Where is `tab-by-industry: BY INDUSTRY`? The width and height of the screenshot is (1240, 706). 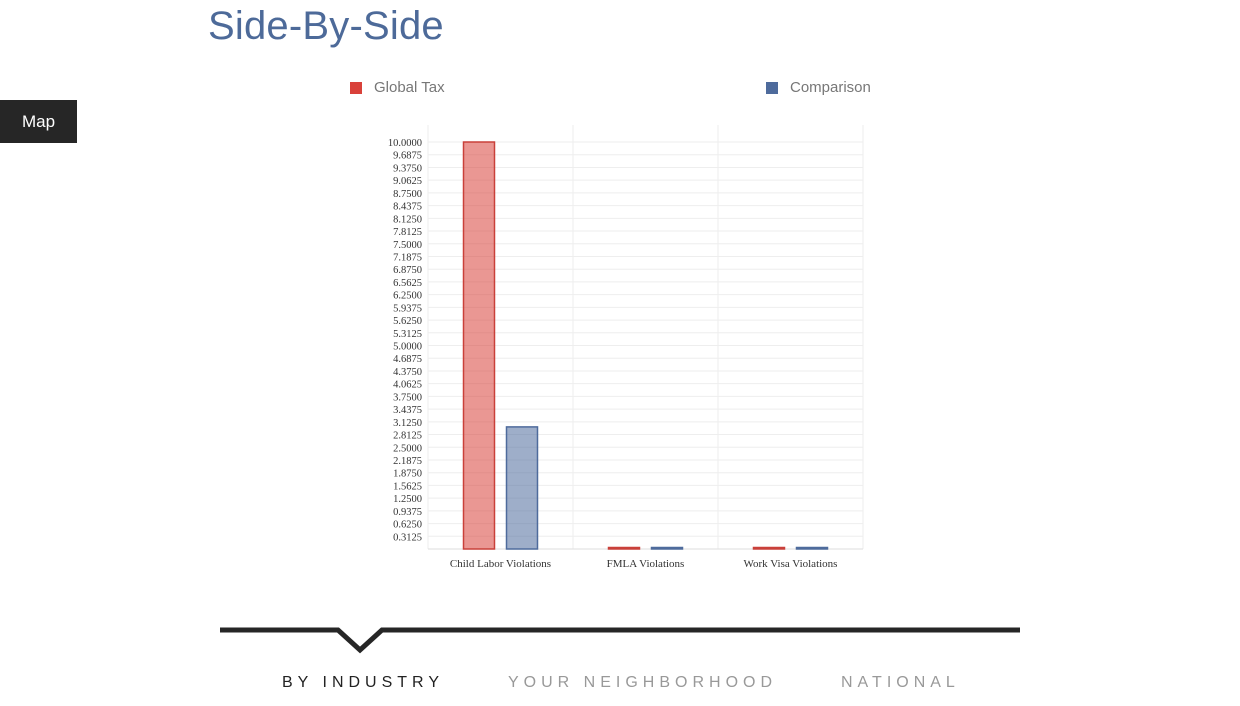 tab-by-industry: BY INDUSTRY is located at coordinates (363, 682).